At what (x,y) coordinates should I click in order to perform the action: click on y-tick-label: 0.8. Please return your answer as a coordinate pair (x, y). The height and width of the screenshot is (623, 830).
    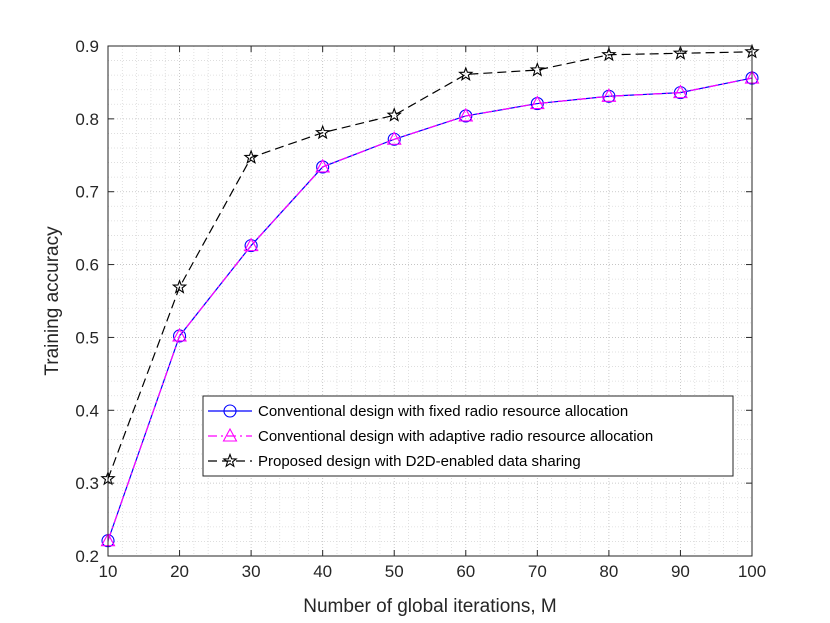
    Looking at the image, I should click on (87, 119).